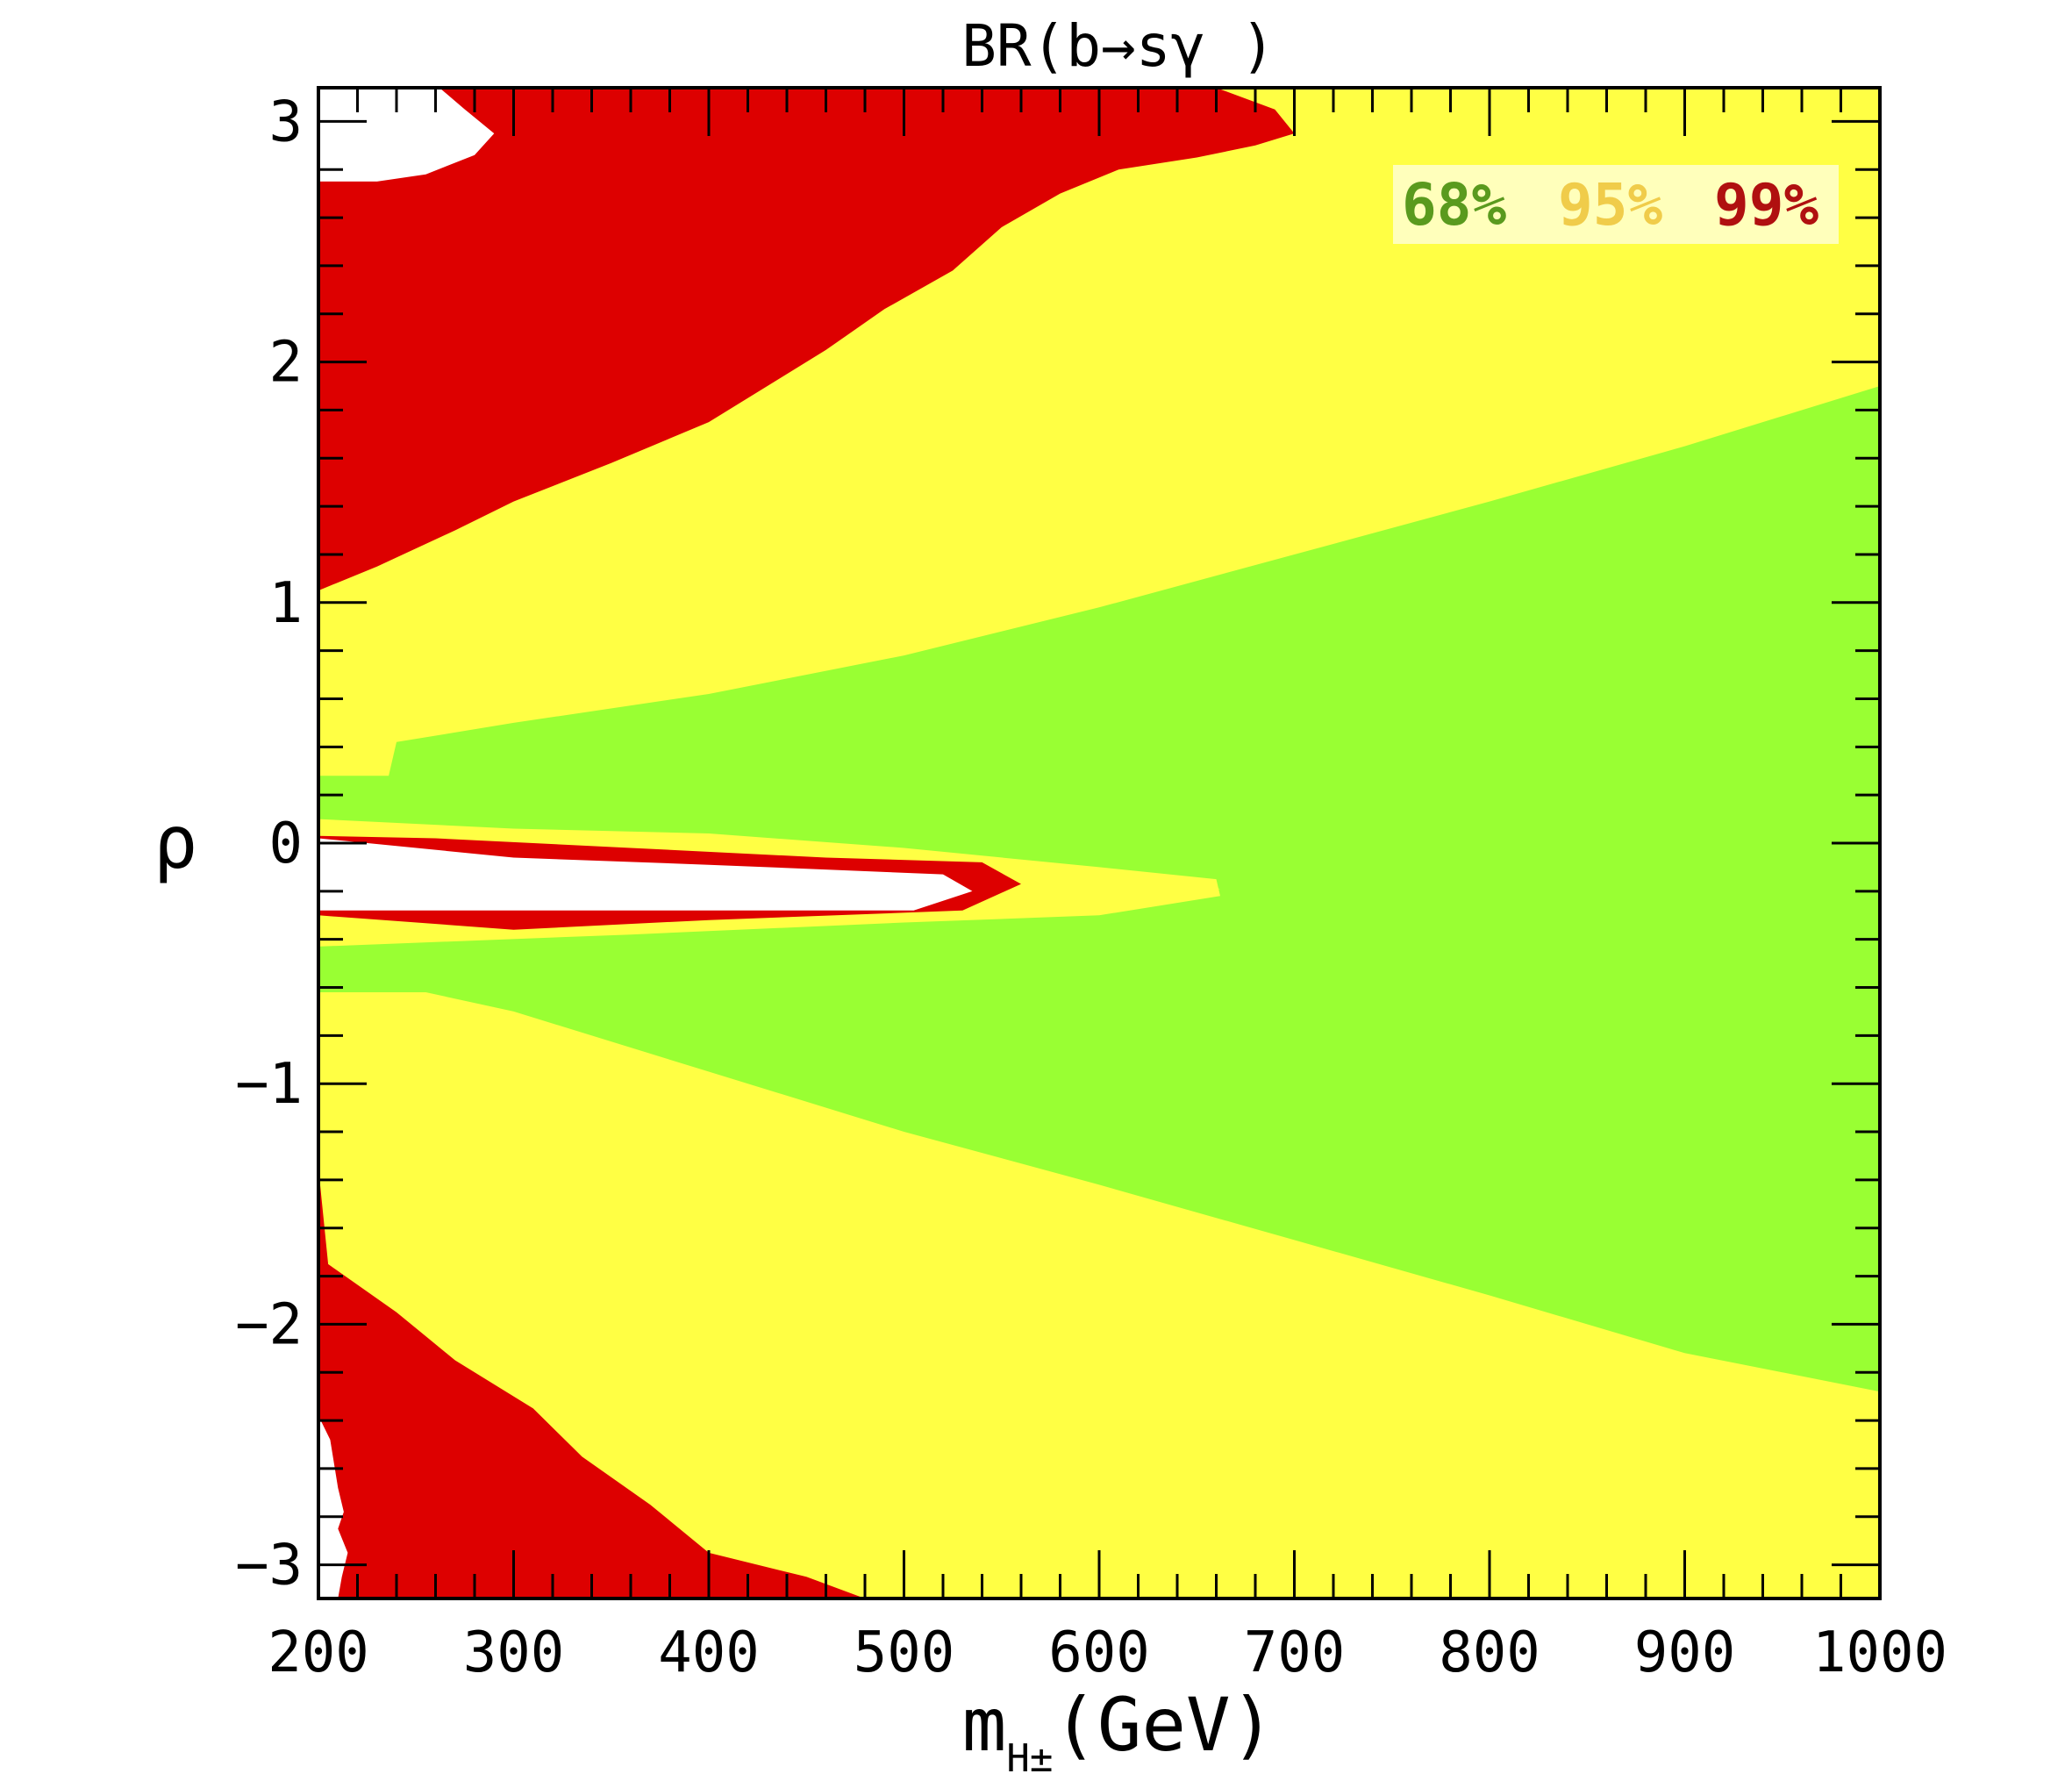  Describe the element at coordinates (1766, 205) in the screenshot. I see `legend-entry-99pct: 99%` at that location.